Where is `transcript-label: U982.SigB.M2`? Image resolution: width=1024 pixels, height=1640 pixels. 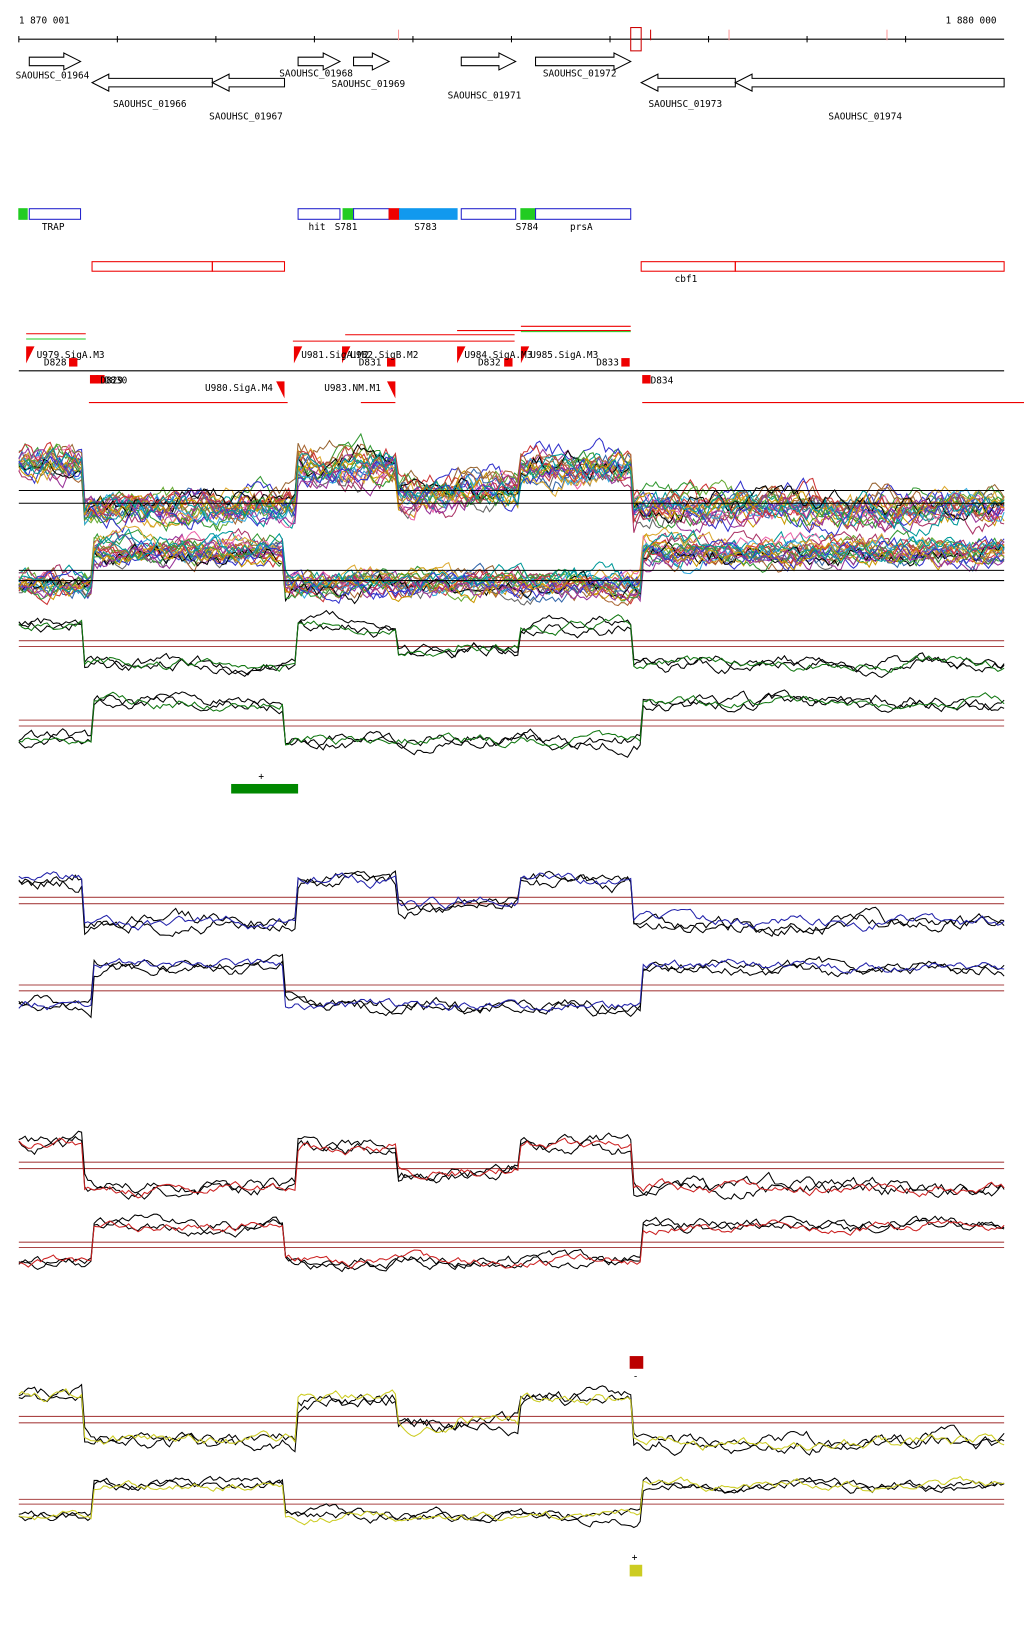 transcript-label: U982.SigB.M2 is located at coordinates (384, 355).